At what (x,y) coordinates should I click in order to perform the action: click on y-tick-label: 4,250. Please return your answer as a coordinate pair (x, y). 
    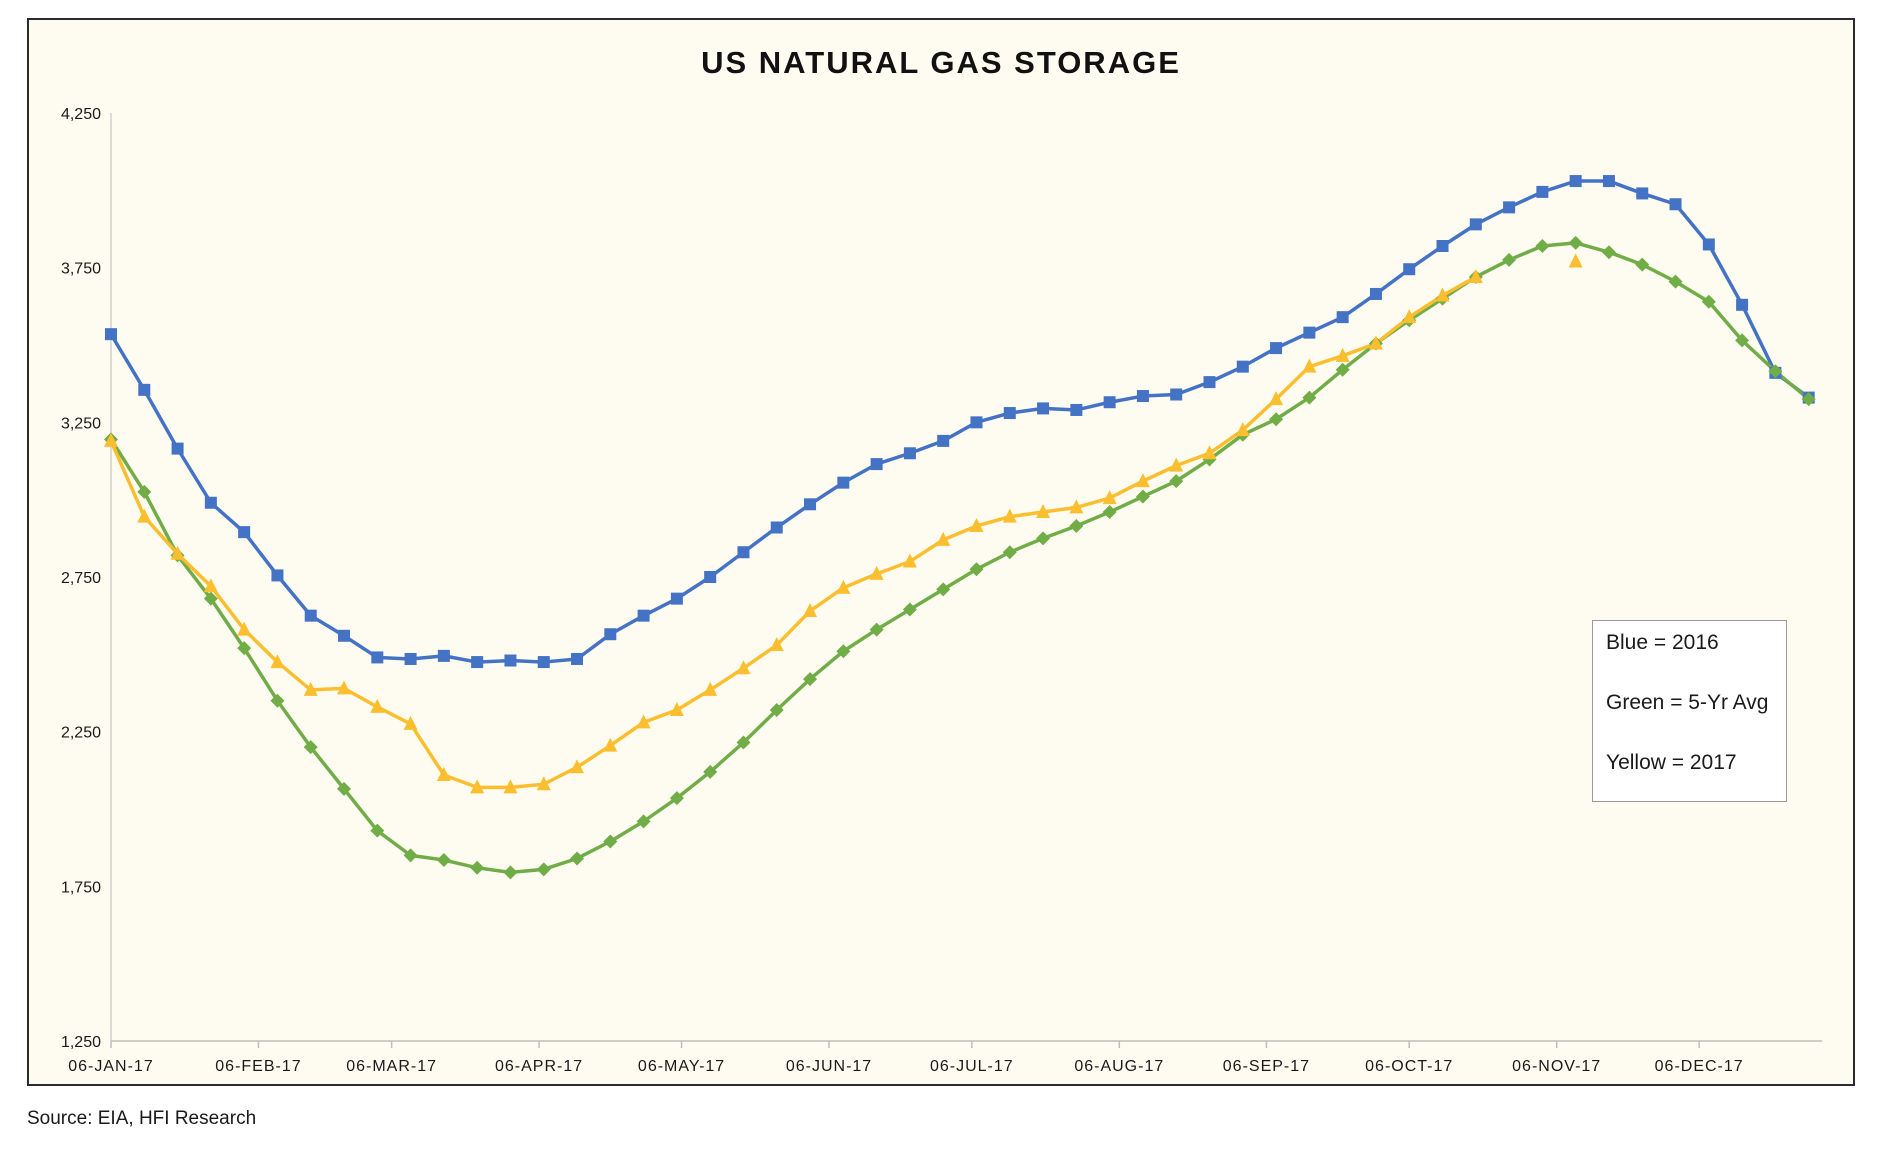
    Looking at the image, I should click on (81, 114).